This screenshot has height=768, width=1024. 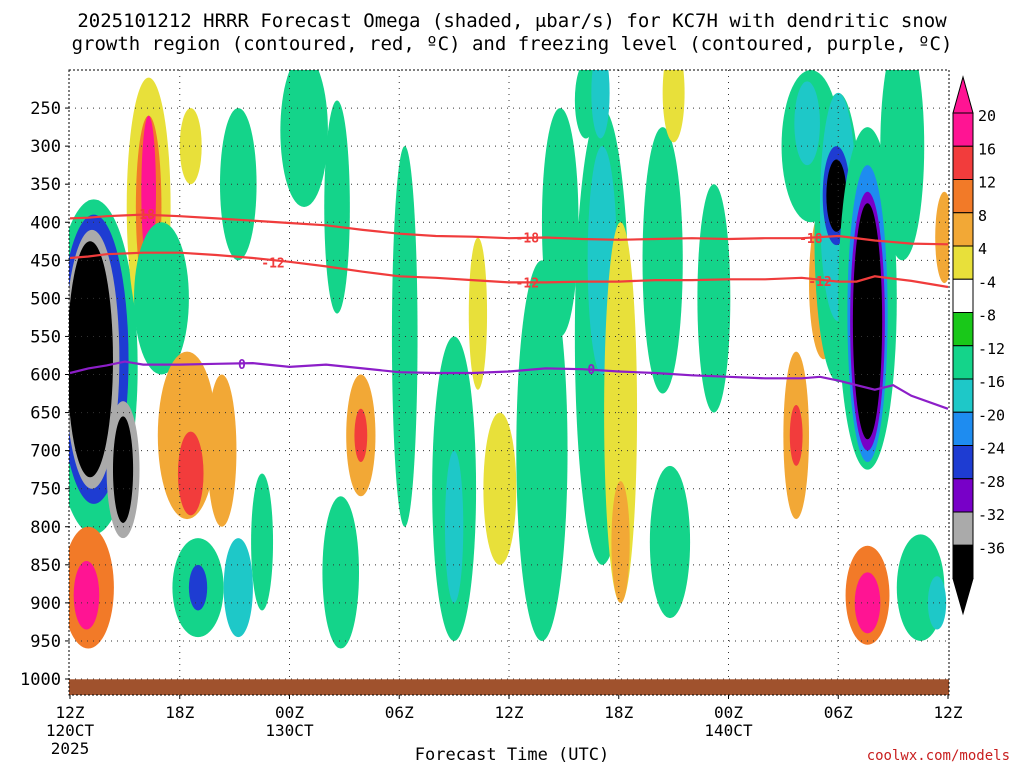 I want to click on colorbar-label-12: -32, so click(x=991, y=515).